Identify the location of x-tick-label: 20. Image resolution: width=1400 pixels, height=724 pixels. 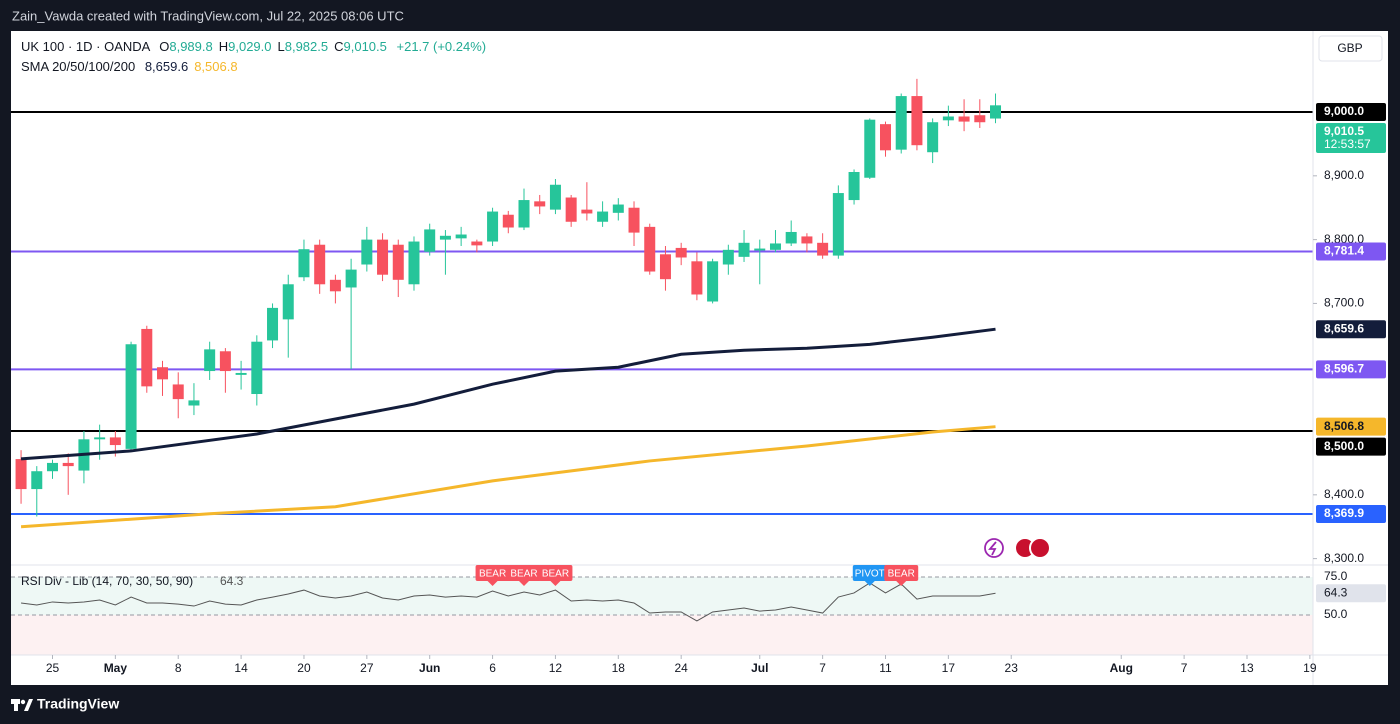
(304, 668).